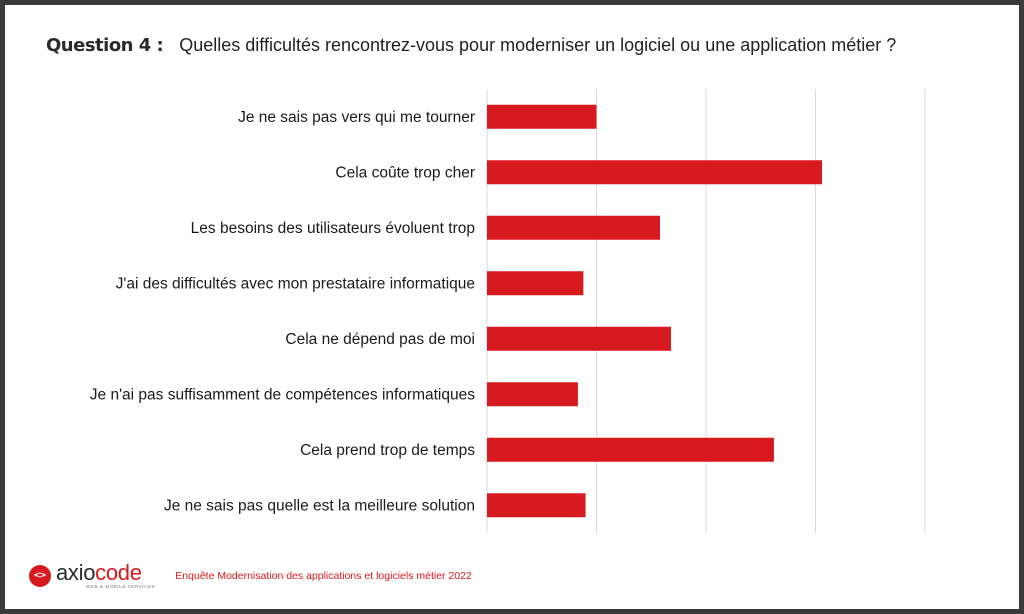  Describe the element at coordinates (387, 450) in the screenshot. I see `category-label-6: Cela prend trop de temps` at that location.